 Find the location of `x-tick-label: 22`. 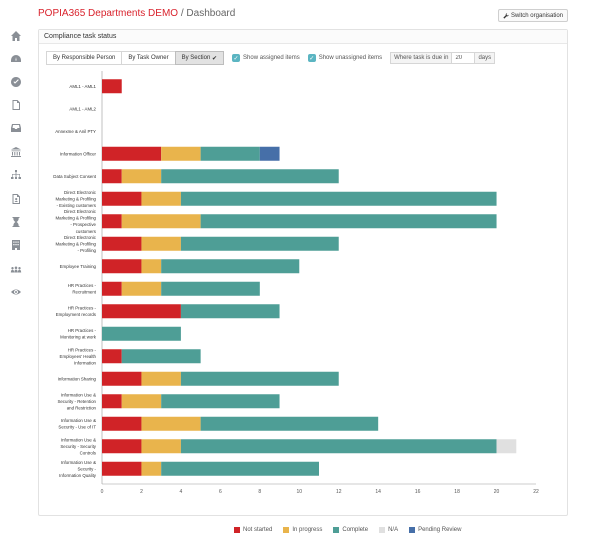

x-tick-label: 22 is located at coordinates (536, 492).